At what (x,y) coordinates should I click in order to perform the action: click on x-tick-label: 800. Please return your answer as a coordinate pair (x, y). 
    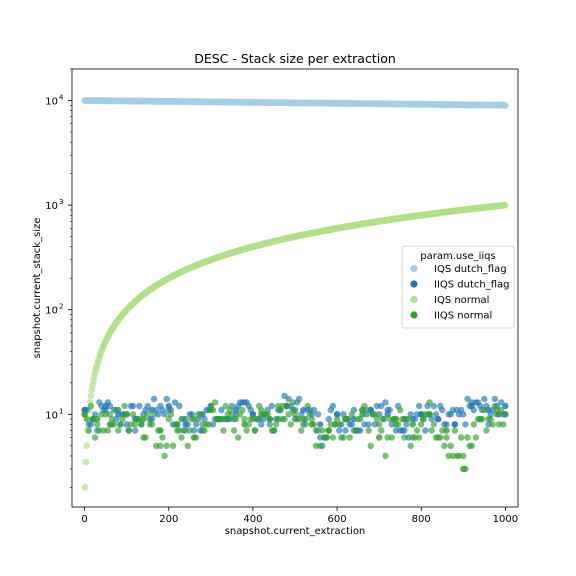
    Looking at the image, I should click on (421, 519).